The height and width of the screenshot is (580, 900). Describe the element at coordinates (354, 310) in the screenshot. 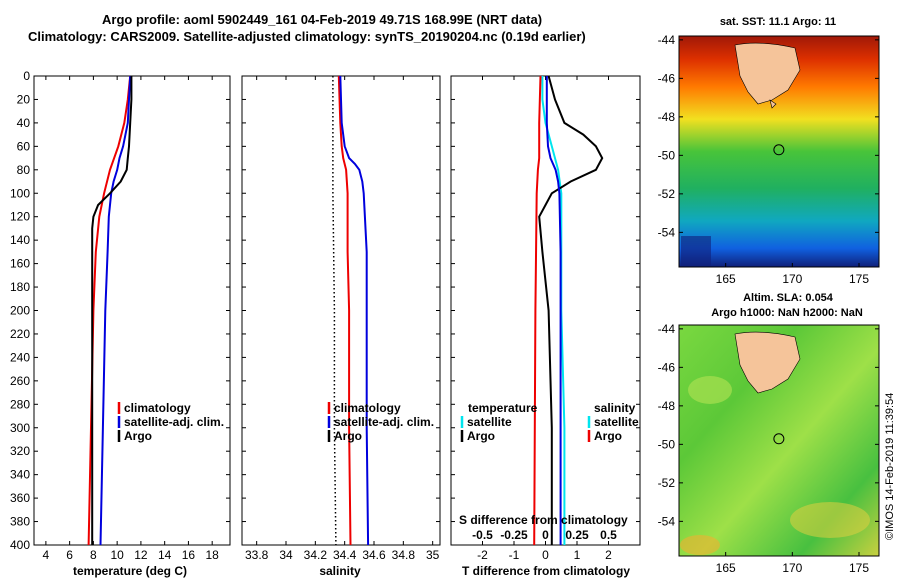

I see `series-line-satellite-adj-clim-` at that location.